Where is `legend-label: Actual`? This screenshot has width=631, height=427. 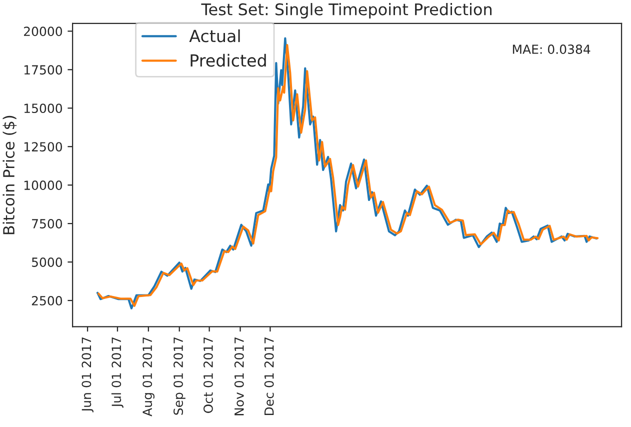 legend-label: Actual is located at coordinates (214, 35).